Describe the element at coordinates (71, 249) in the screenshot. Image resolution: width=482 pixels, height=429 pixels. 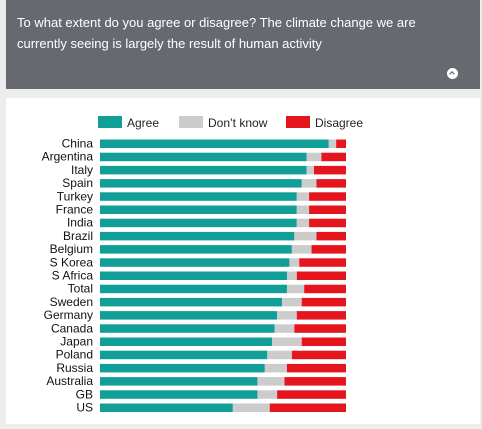
I see `category-label-belgium: Belgium` at that location.